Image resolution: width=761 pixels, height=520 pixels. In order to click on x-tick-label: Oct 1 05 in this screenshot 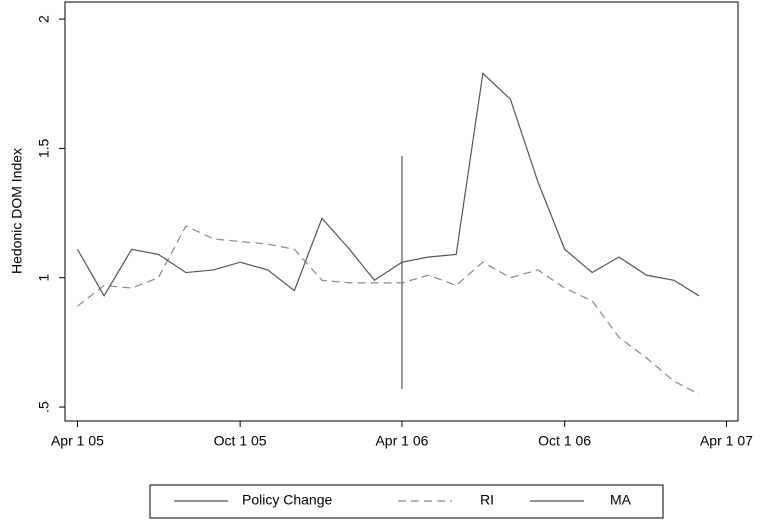, I will do `click(240, 441)`.